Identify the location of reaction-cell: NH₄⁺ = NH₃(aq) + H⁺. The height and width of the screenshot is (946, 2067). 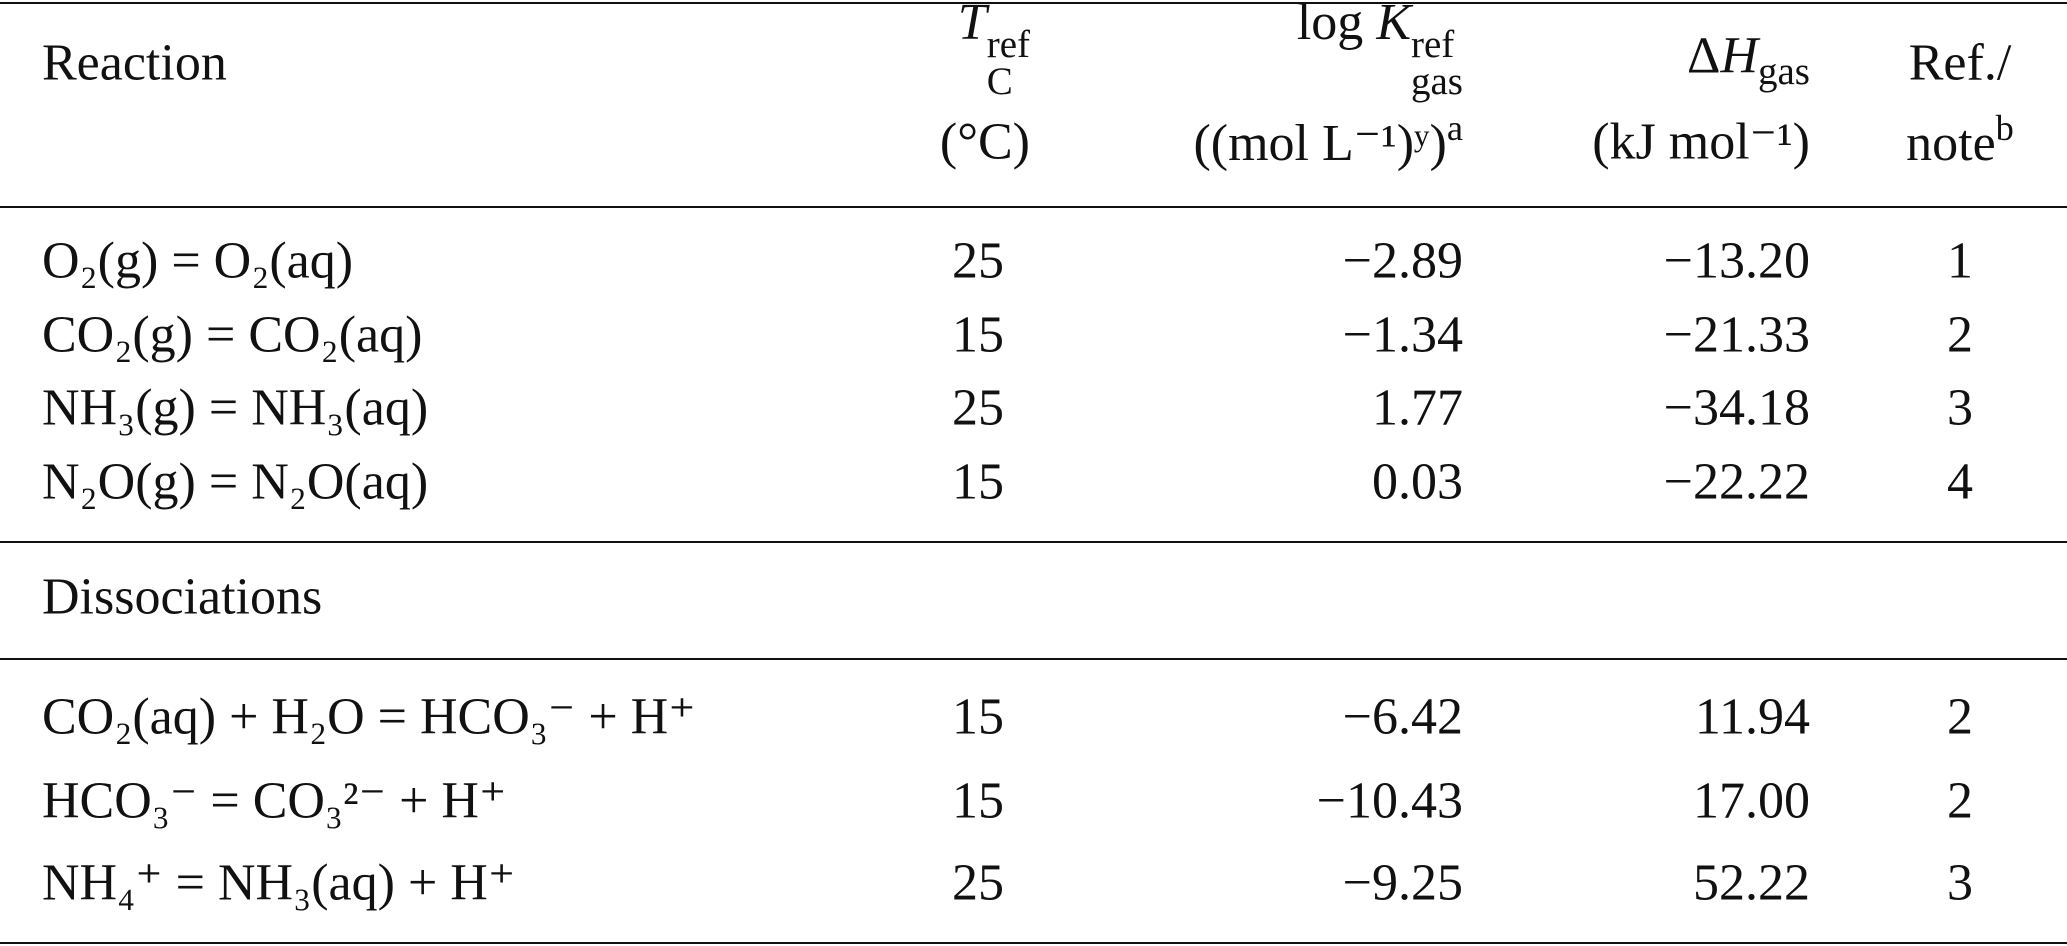
(279, 883).